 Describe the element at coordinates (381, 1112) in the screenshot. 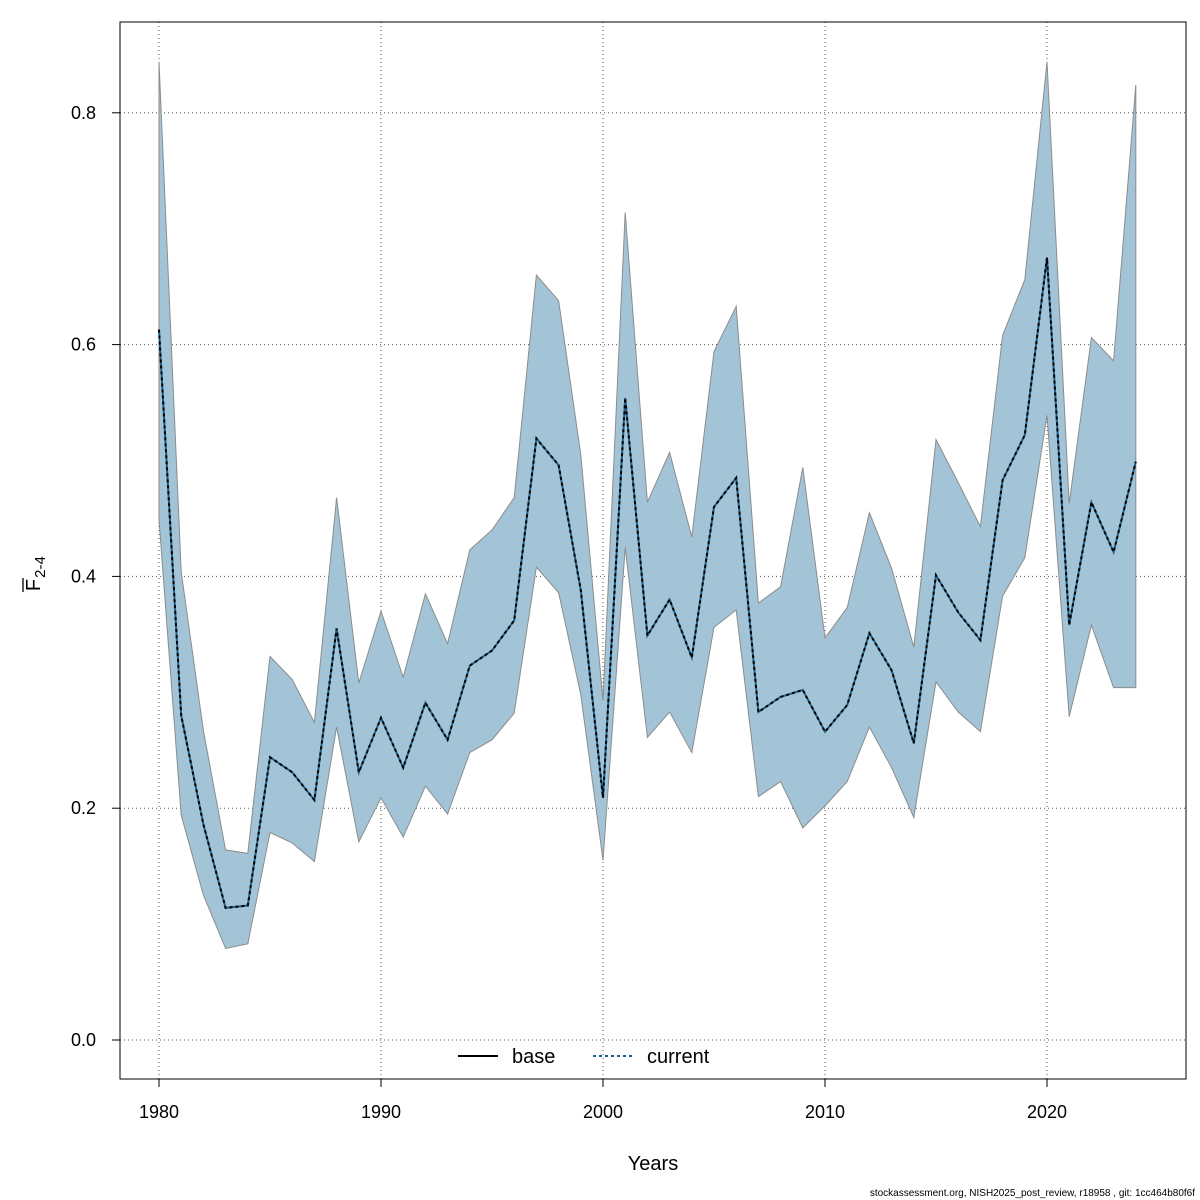

I see `x-tick-label: 1990` at that location.